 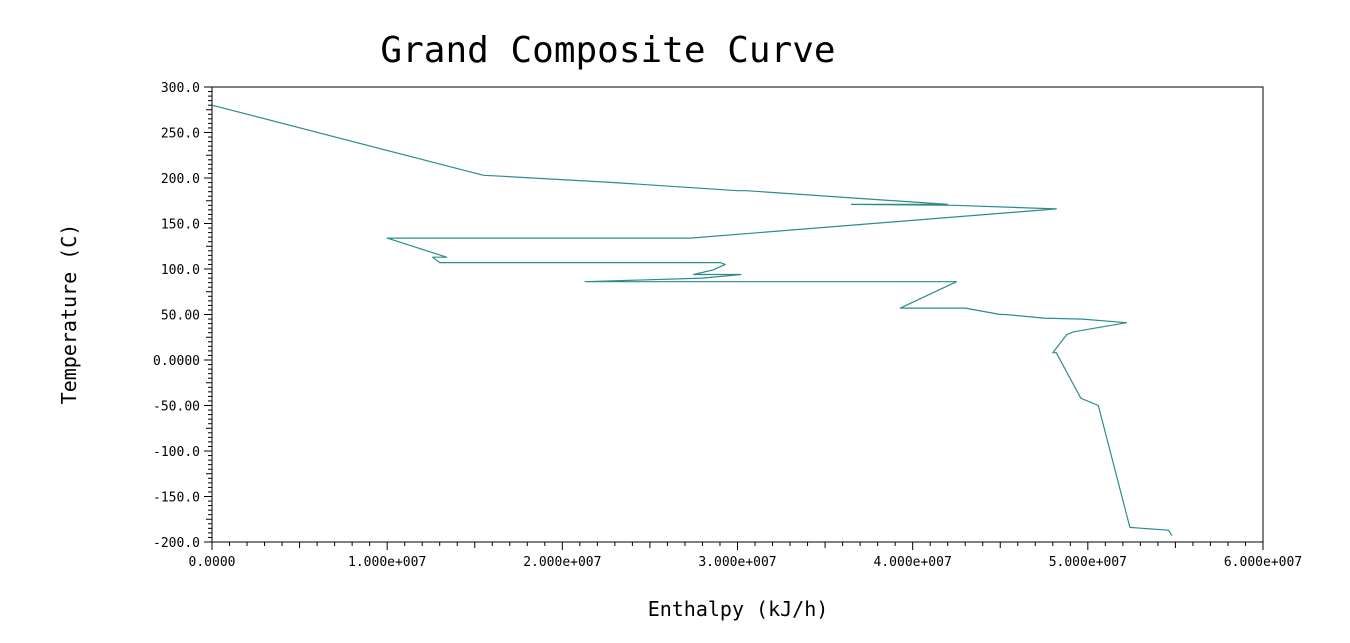 What do you see at coordinates (176, 543) in the screenshot?
I see `y-tick-label: -200.0` at bounding box center [176, 543].